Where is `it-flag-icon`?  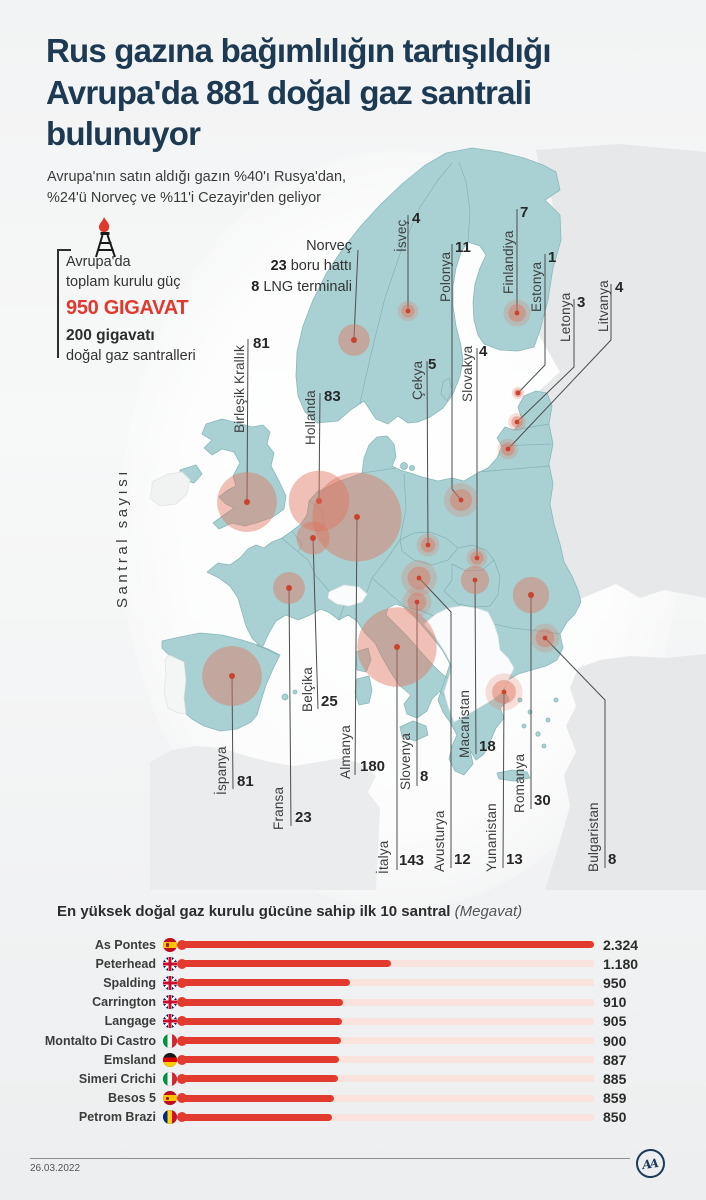 it-flag-icon is located at coordinates (170, 1078).